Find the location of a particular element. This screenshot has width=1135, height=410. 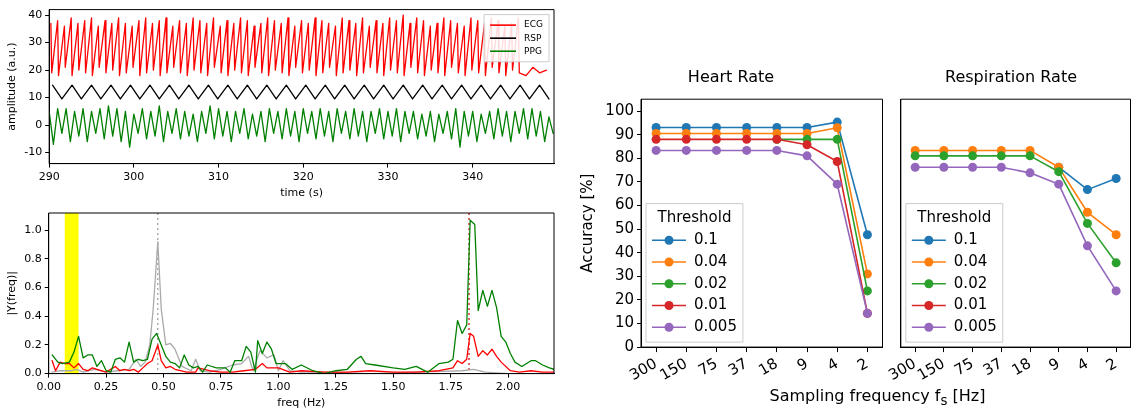

x-tick-label: 320 is located at coordinates (303, 177).